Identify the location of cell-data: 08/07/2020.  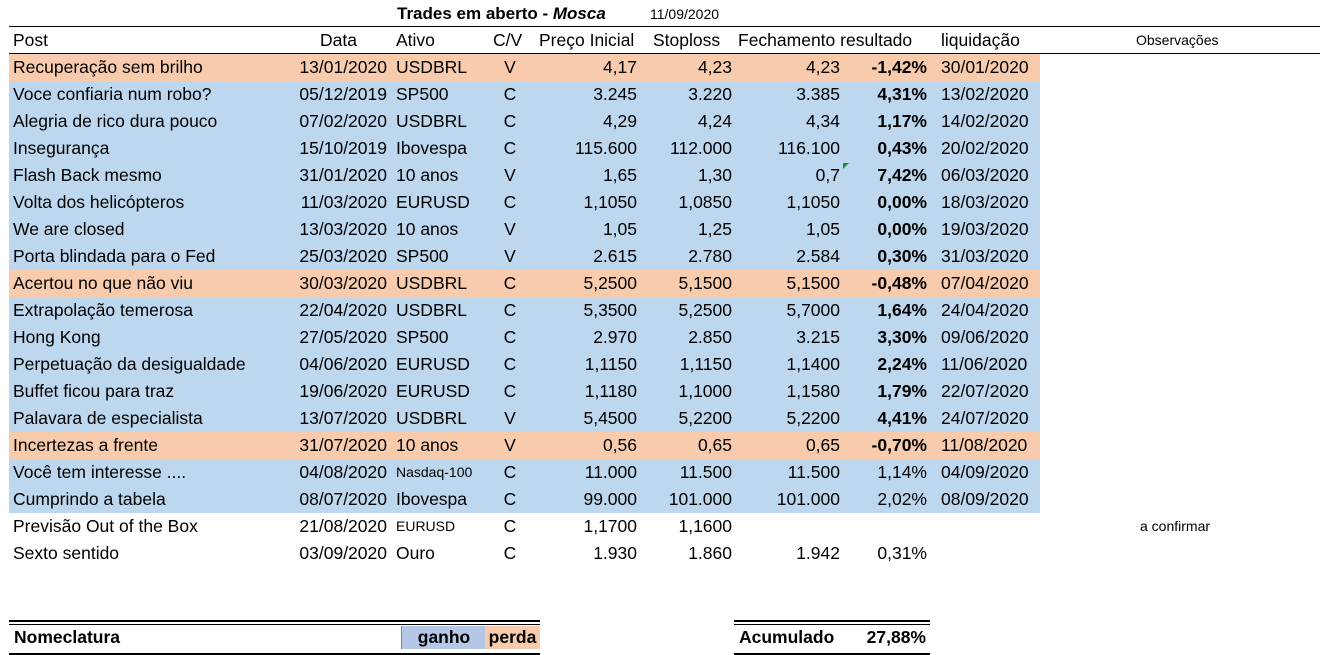
(343, 499).